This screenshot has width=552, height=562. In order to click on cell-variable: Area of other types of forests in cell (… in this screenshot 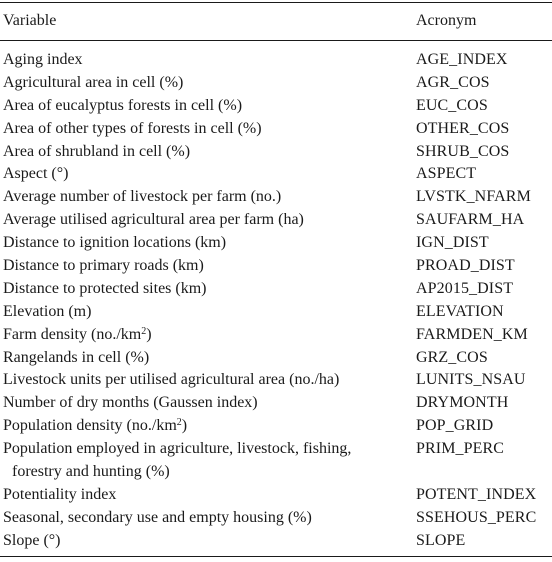, I will do `click(132, 128)`.